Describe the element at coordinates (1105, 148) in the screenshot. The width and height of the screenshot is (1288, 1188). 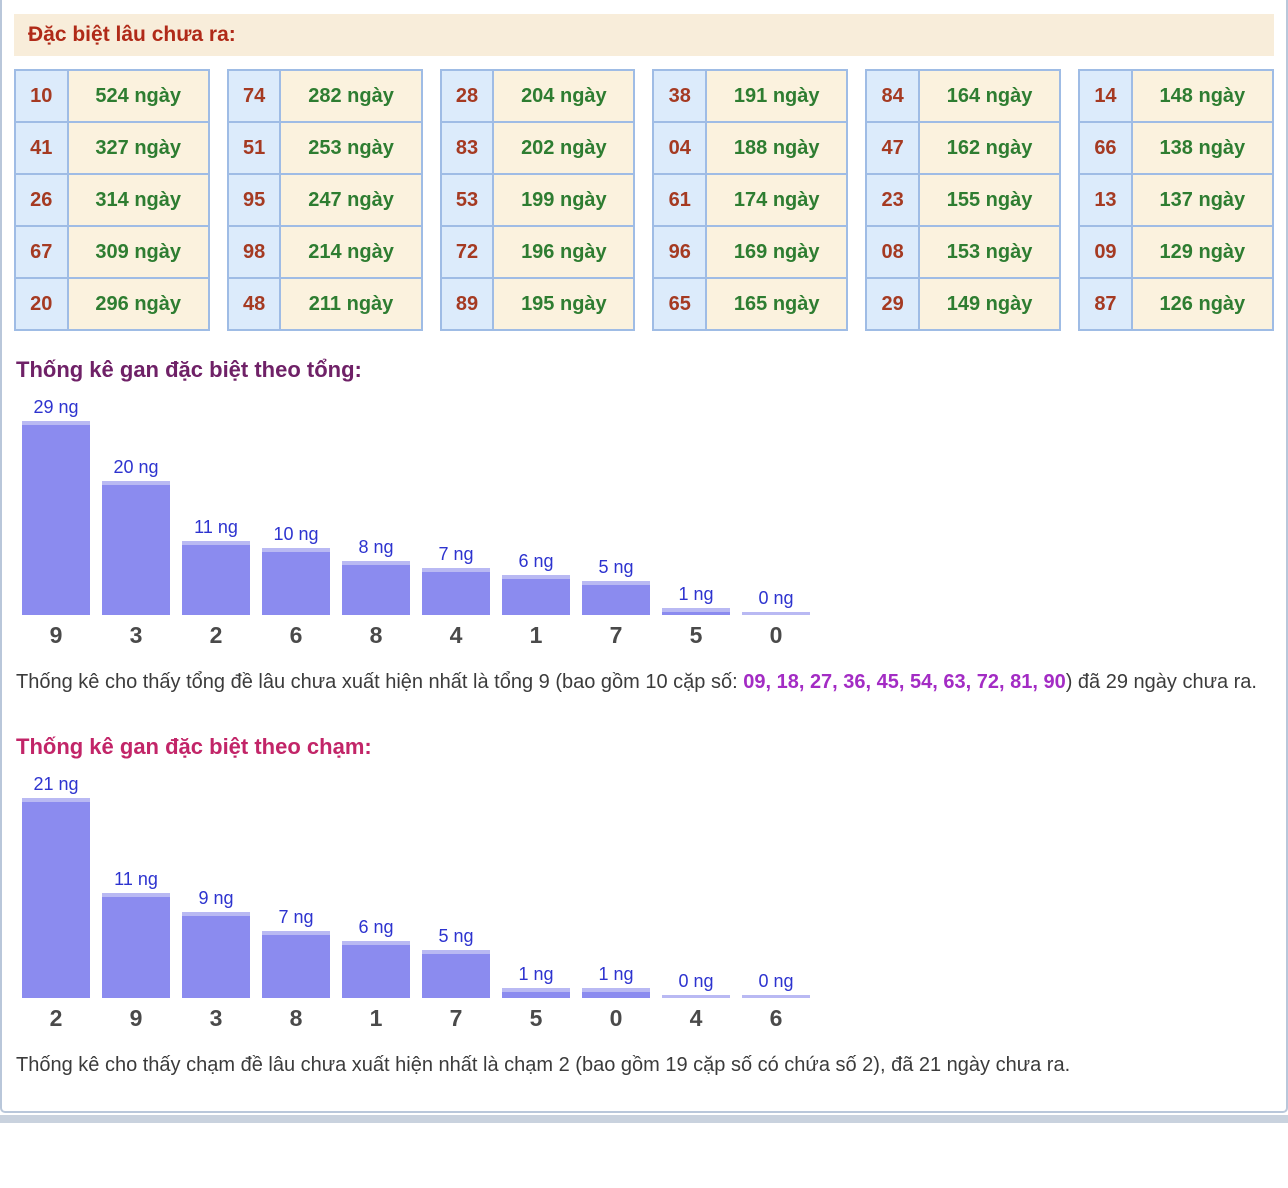
I see `pair-number-cell: 66` at that location.